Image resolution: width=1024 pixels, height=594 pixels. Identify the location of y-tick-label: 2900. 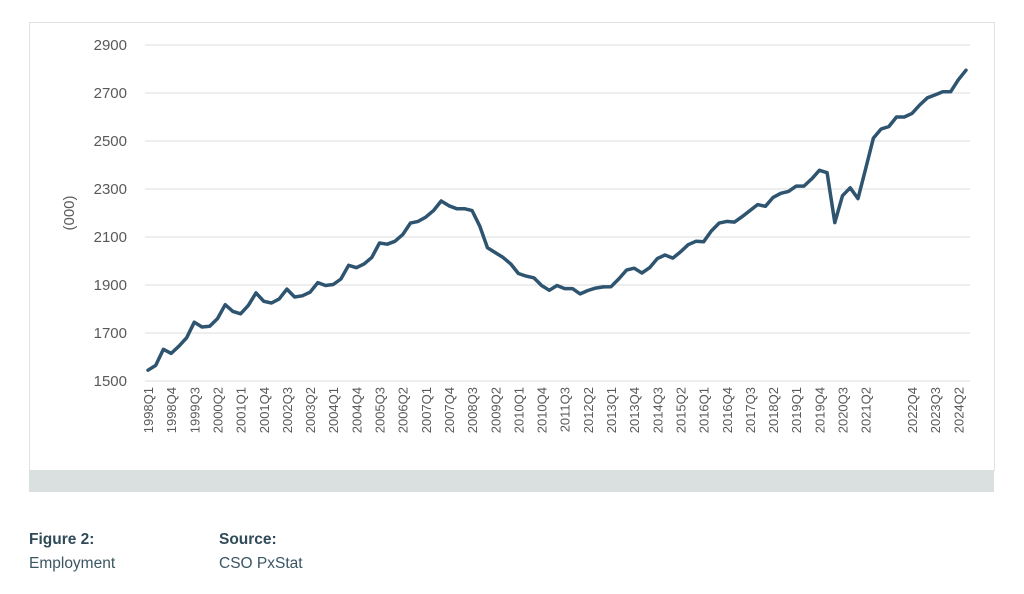
(110, 45).